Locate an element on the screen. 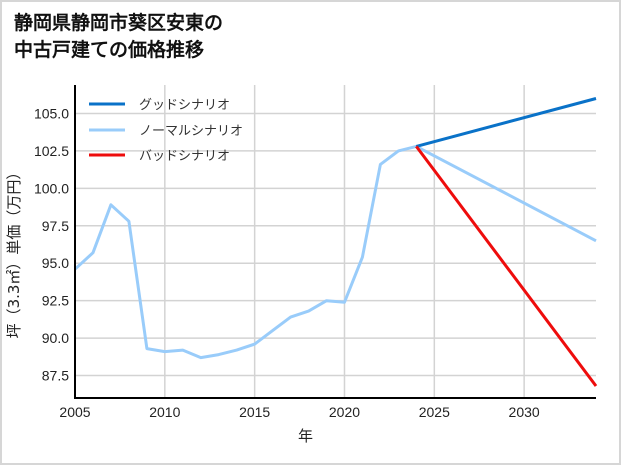 The height and width of the screenshot is (465, 621). y-tick-label: 97.5 is located at coordinates (55, 226).